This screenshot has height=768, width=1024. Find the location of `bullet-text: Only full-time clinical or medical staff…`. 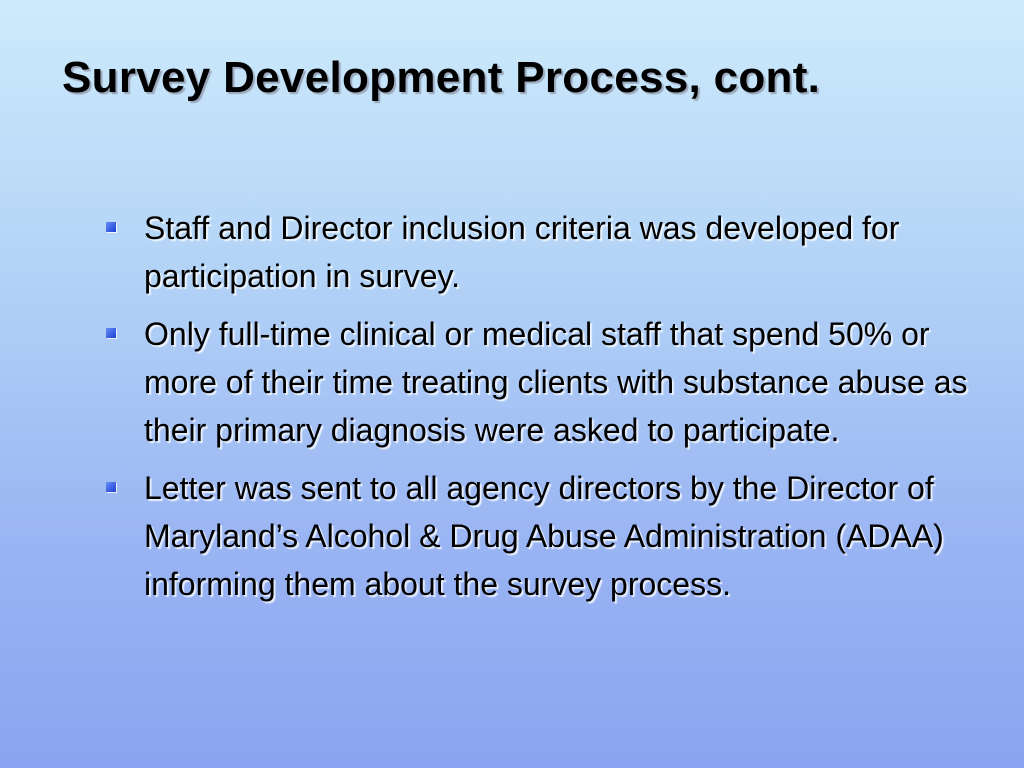

bullet-text: Only full-time clinical or medical staff… is located at coordinates (556, 382).